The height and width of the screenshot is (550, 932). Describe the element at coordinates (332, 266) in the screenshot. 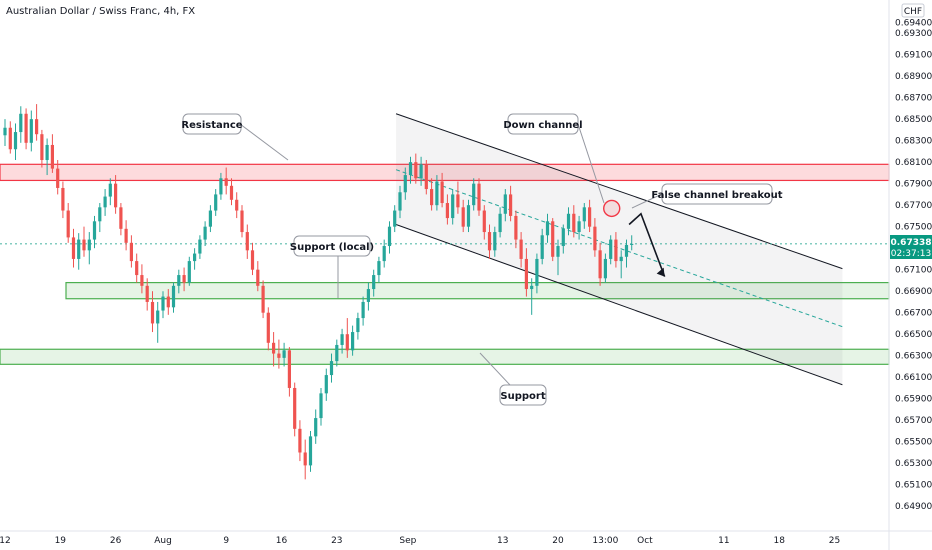

I see `callout-2: Support (local)` at that location.